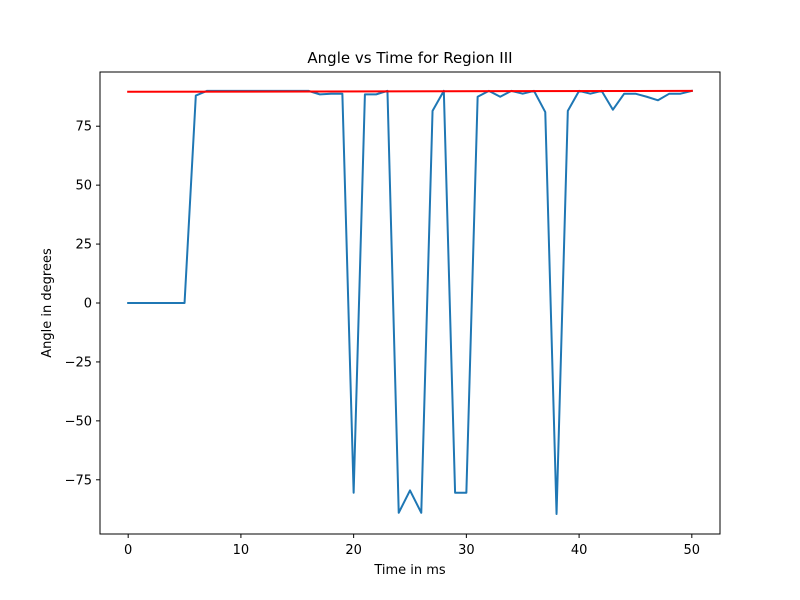 The height and width of the screenshot is (600, 800). Describe the element at coordinates (409, 570) in the screenshot. I see `x-axis-title: Time in ms` at that location.